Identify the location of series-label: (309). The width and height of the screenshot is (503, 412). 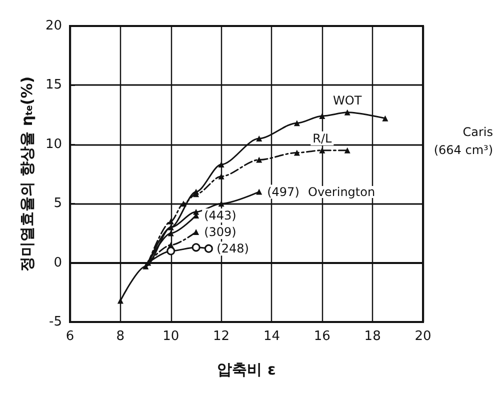
(220, 232).